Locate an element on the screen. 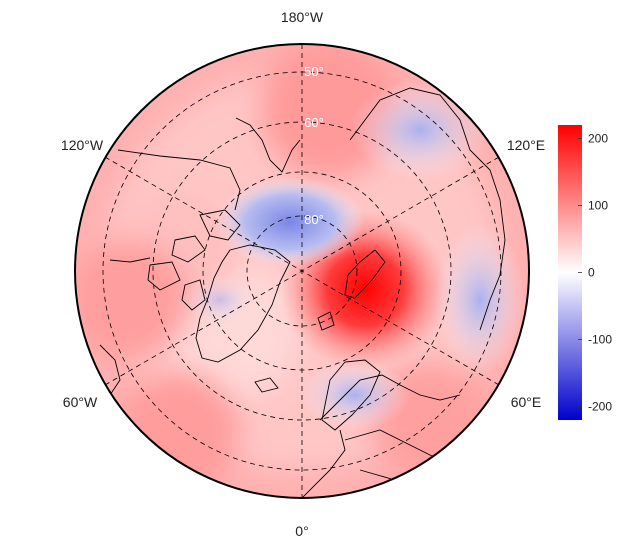  colorbar-tick-label: -200 is located at coordinates (600, 407).